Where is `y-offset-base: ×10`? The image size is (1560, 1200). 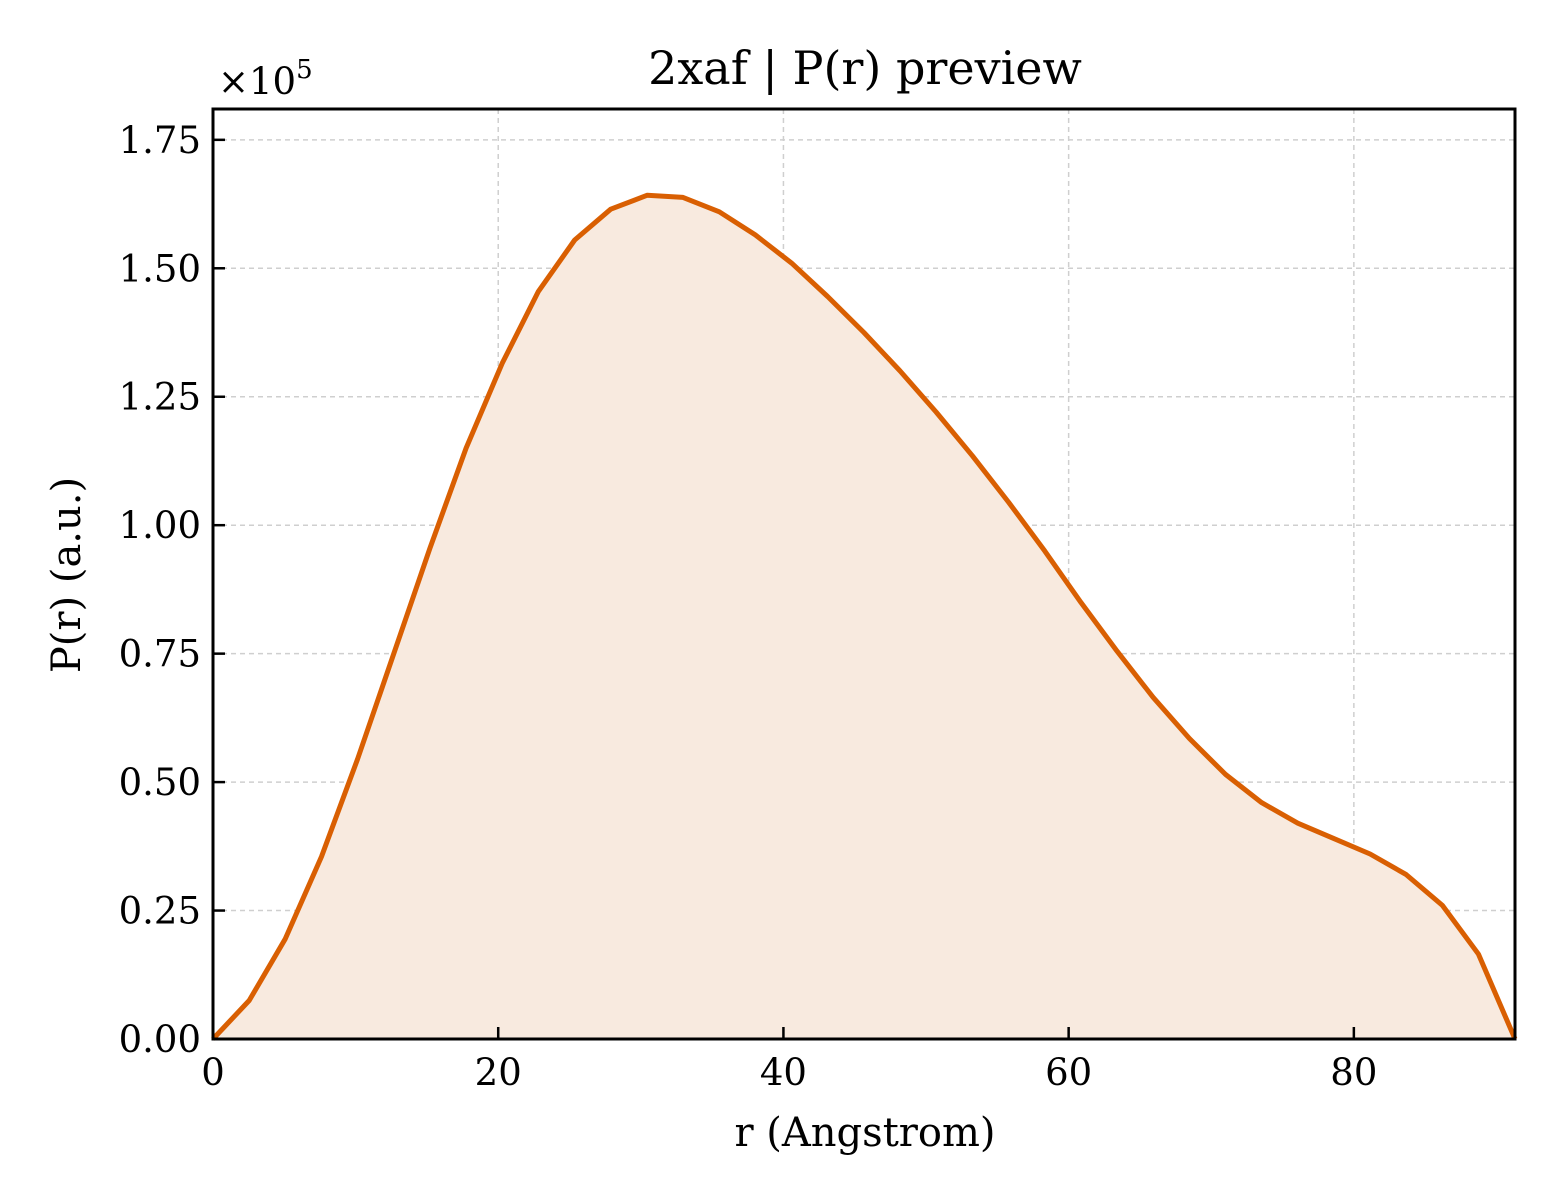
y-offset-base: ×10 is located at coordinates (257, 81).